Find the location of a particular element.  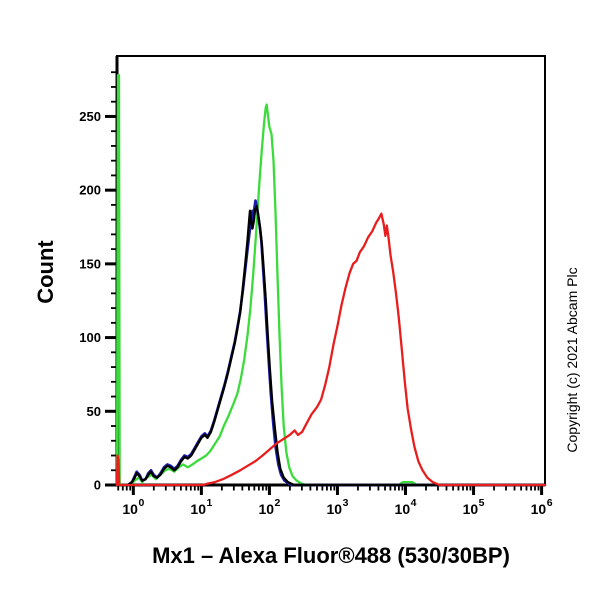

x-tick-label: 10⁶ is located at coordinates (542, 507).